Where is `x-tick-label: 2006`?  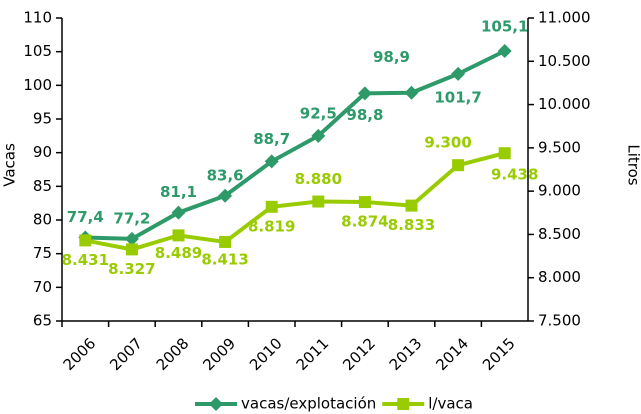
x-tick-label: 2006 is located at coordinates (80, 354).